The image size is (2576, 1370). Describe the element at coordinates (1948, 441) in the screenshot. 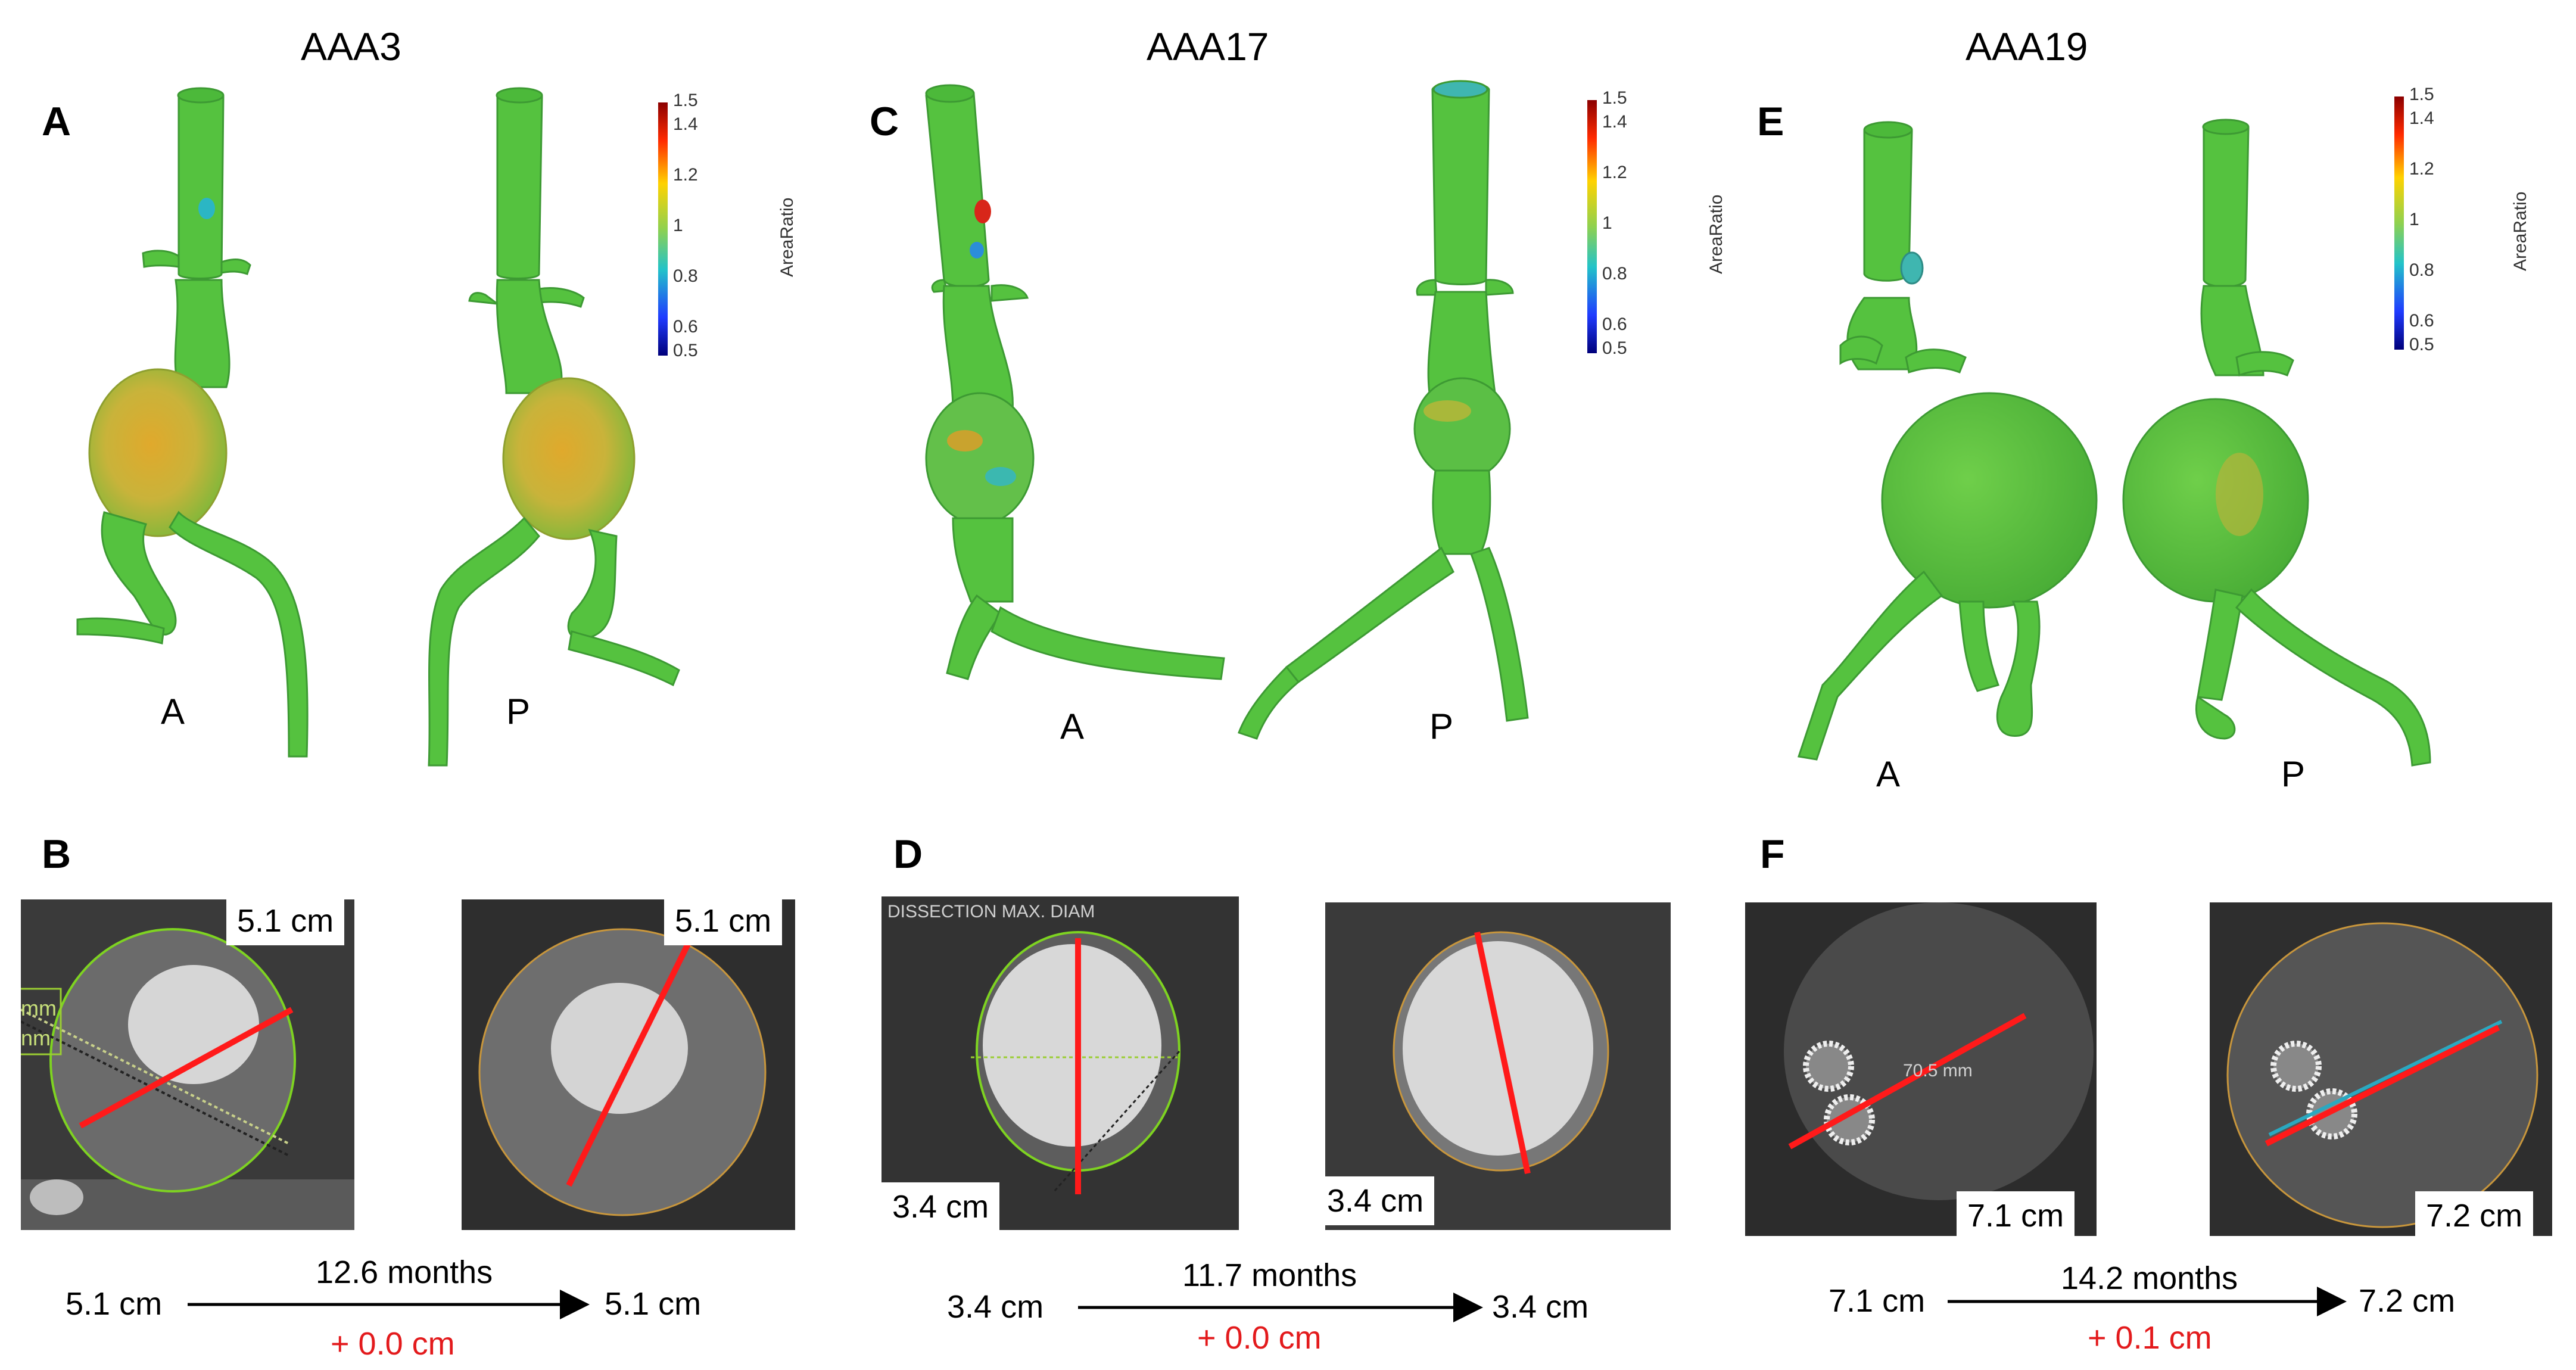

I see `aaa19-anterior-model` at that location.